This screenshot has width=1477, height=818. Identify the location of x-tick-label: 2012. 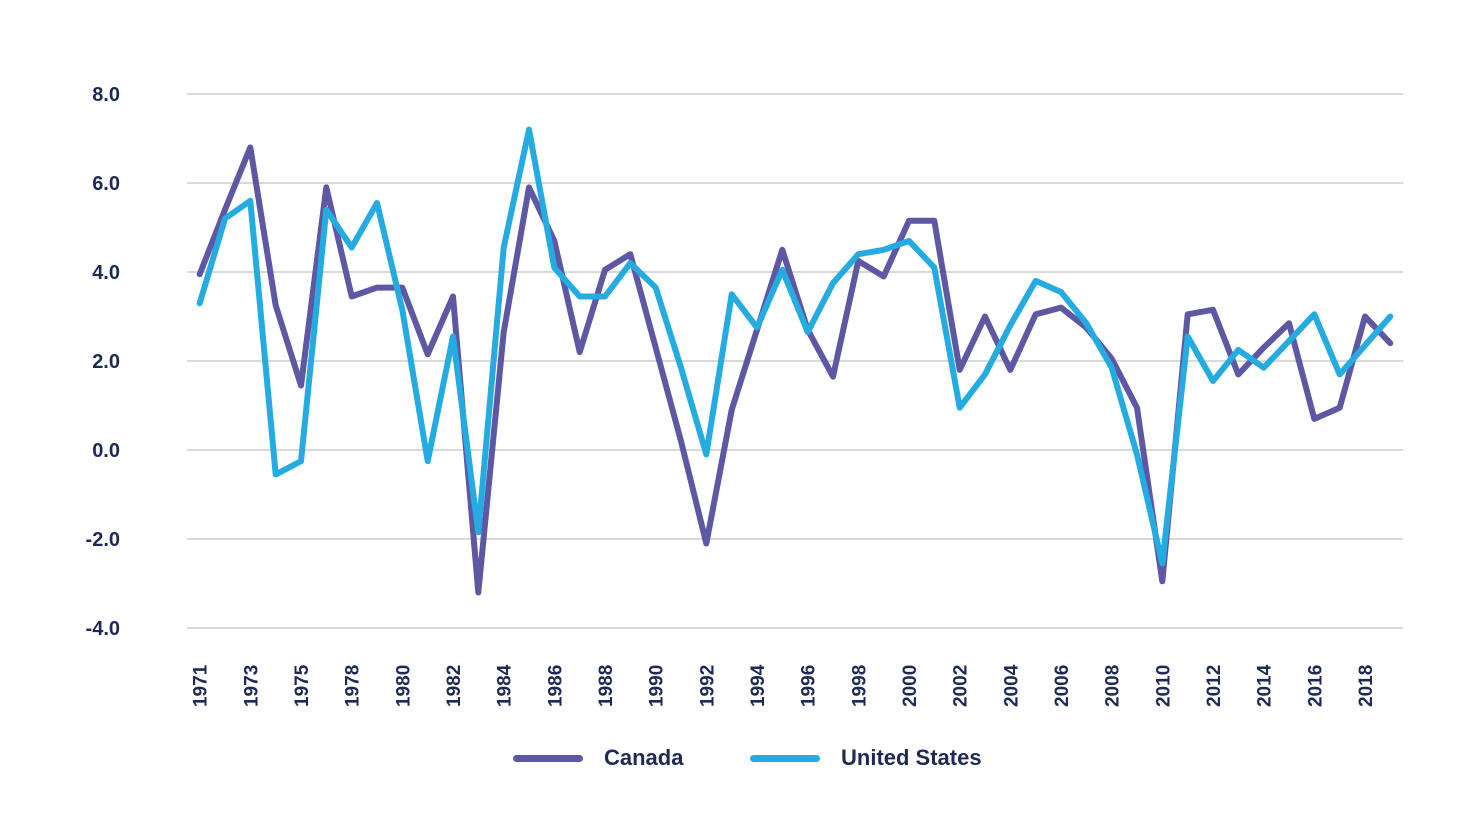
(1214, 686).